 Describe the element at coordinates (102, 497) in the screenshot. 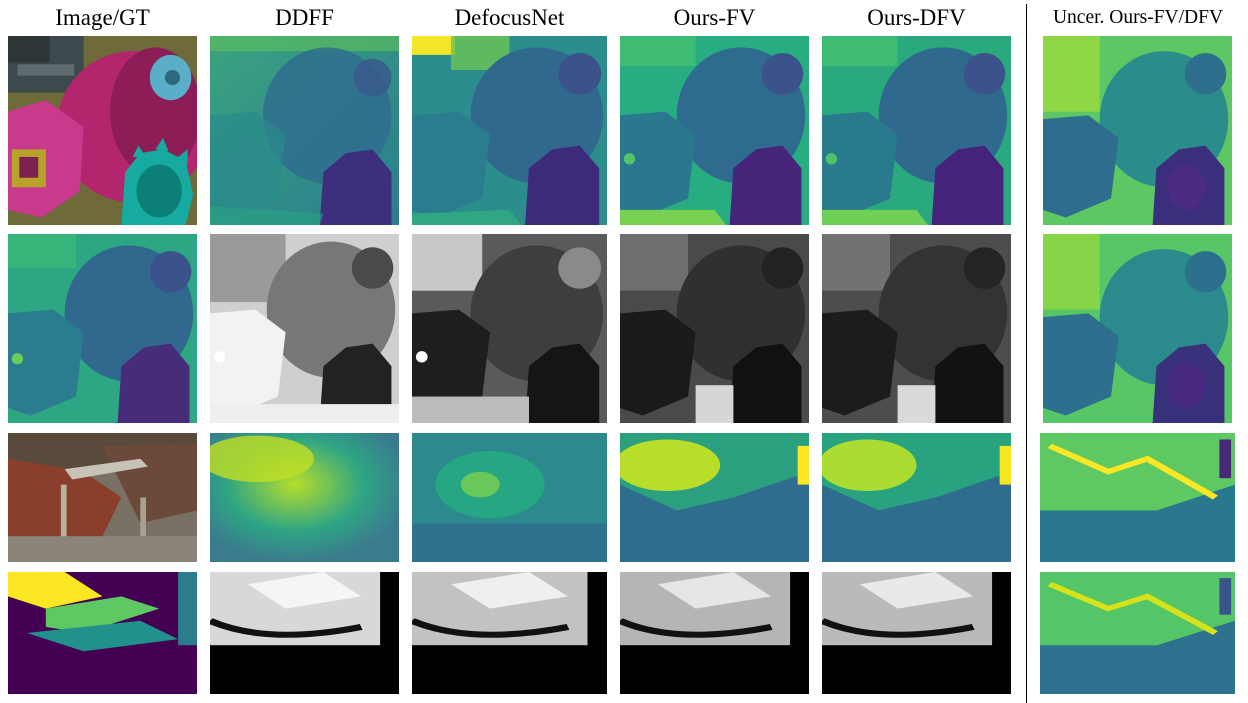

I see `chair-rgb-image` at that location.